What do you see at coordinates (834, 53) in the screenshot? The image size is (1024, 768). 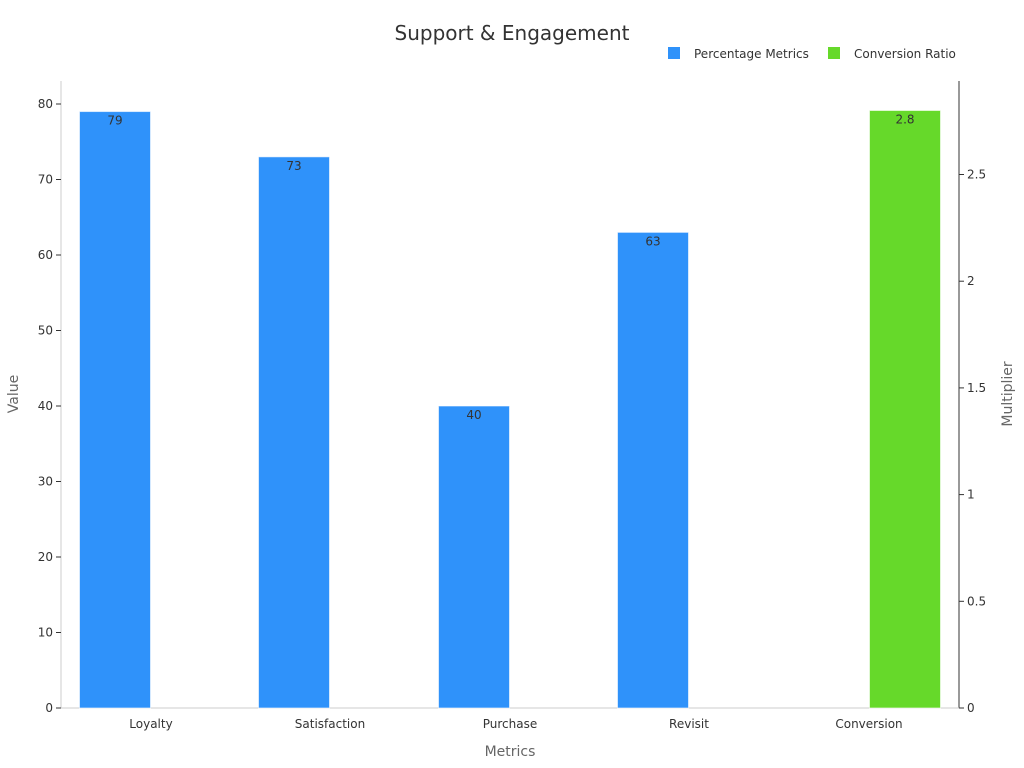 I see `legend-swatch-conversion-ratio` at bounding box center [834, 53].